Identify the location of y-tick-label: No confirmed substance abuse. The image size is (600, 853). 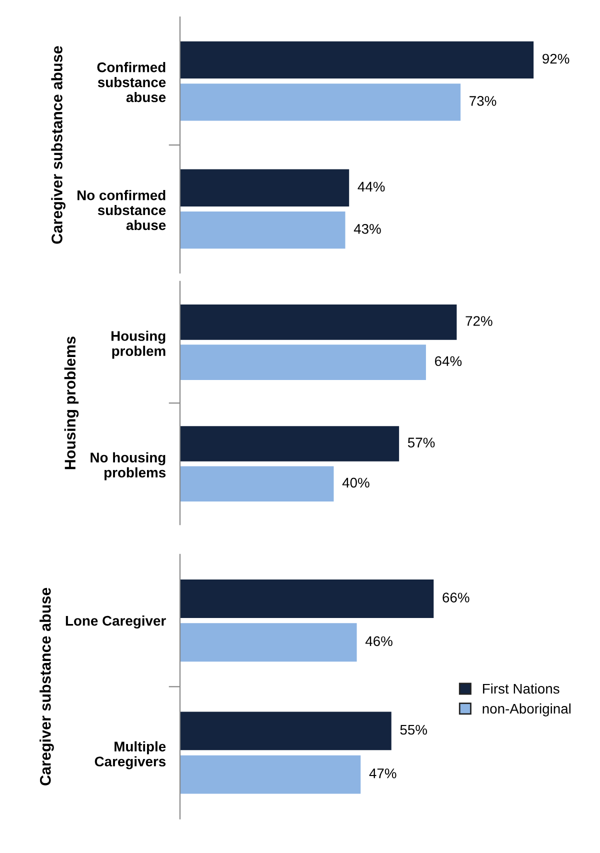
(122, 210).